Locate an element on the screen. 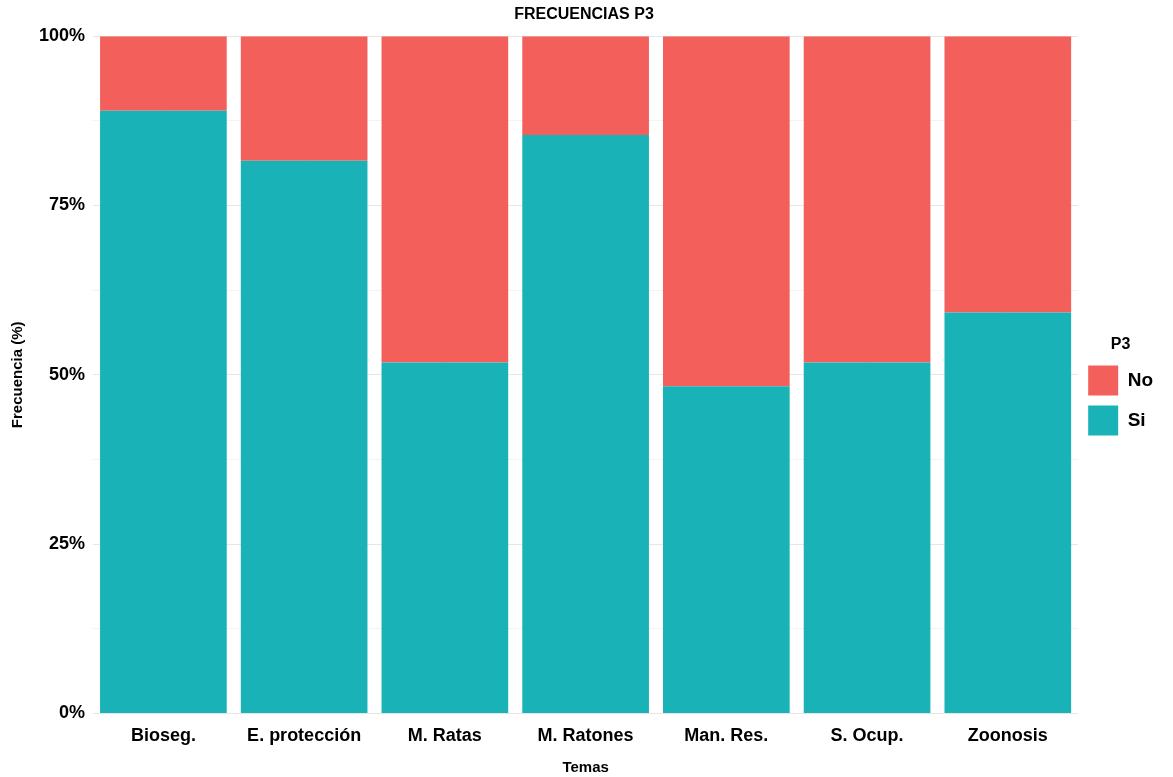 Image resolution: width=1173 pixels, height=777 pixels. y-tick-label: 50% is located at coordinates (67, 373).